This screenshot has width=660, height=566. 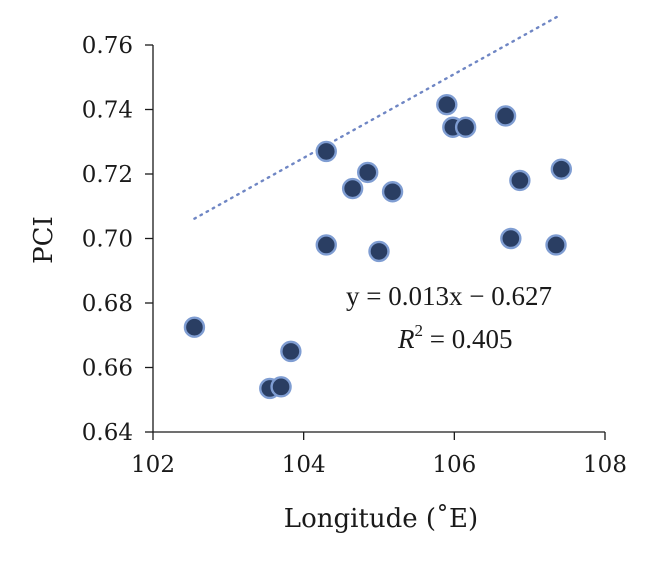 What do you see at coordinates (454, 465) in the screenshot?
I see `x-tick-label: 106` at bounding box center [454, 465].